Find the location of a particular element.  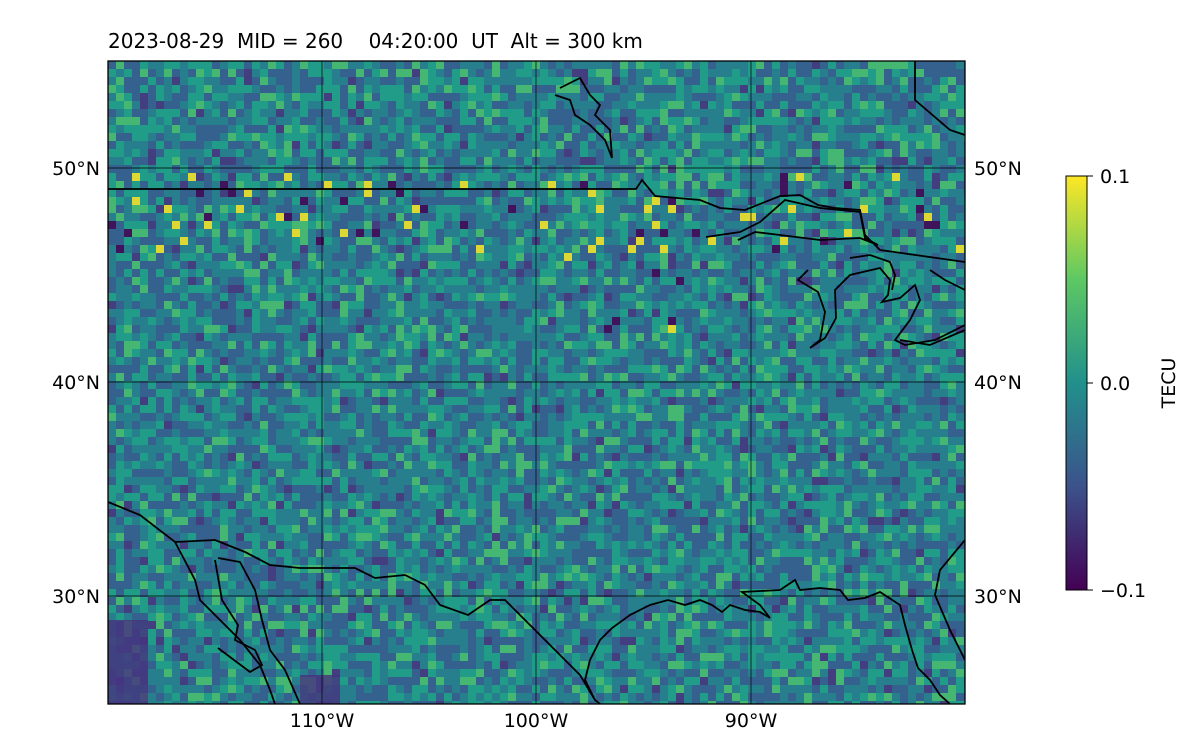

lake-huron is located at coordinates (872, 272).